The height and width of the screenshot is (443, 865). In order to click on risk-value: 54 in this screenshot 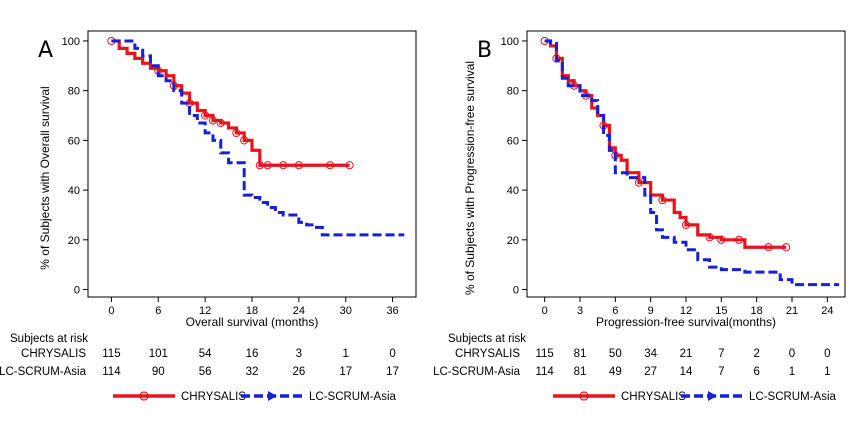, I will do `click(205, 354)`.